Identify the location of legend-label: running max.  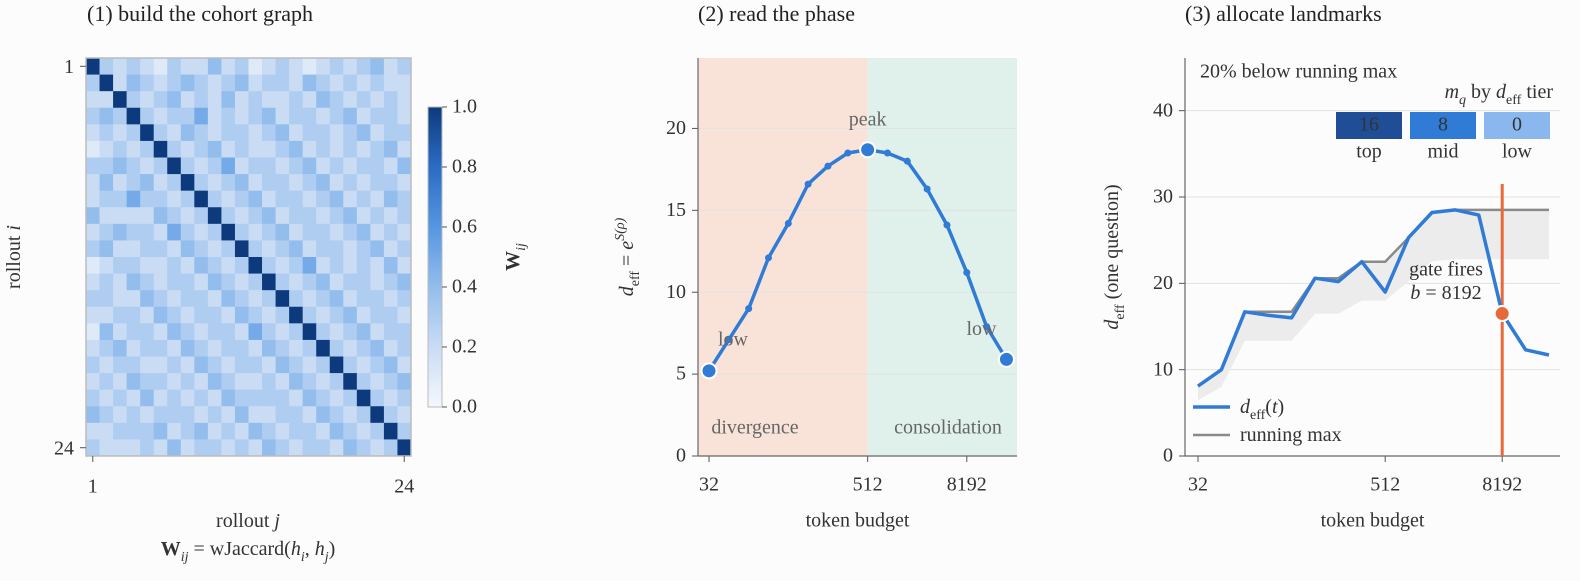
(1291, 435).